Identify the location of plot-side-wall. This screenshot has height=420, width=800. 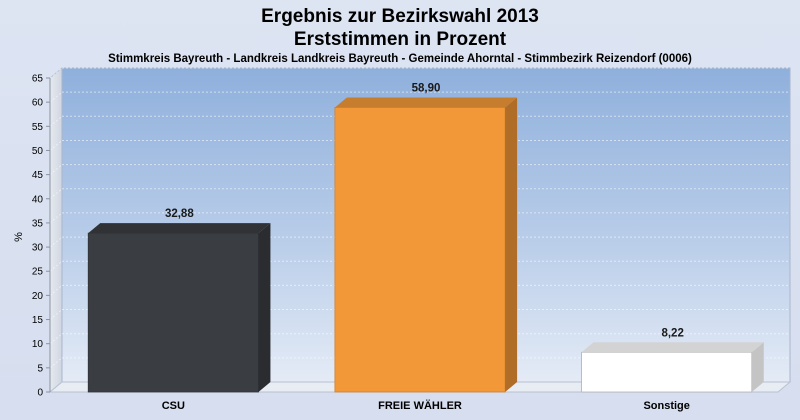
(56, 230).